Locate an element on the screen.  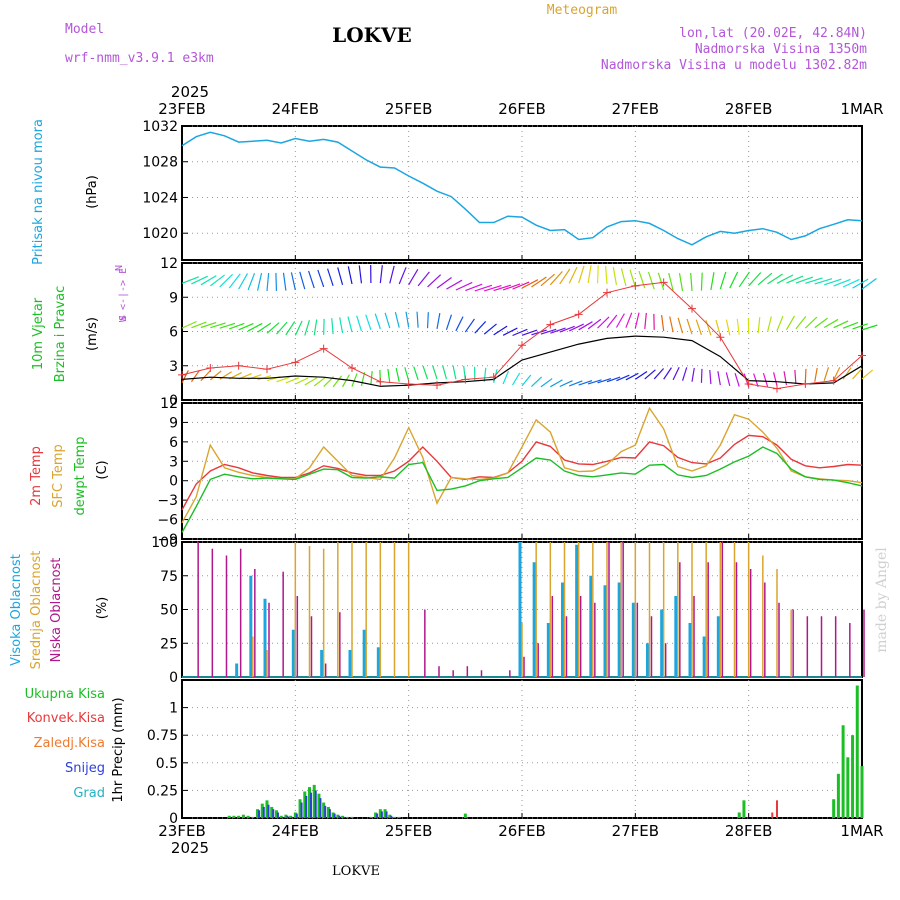
model-altitude-label: Nadmorska Visina u modelu 1302.82m is located at coordinates (734, 65).